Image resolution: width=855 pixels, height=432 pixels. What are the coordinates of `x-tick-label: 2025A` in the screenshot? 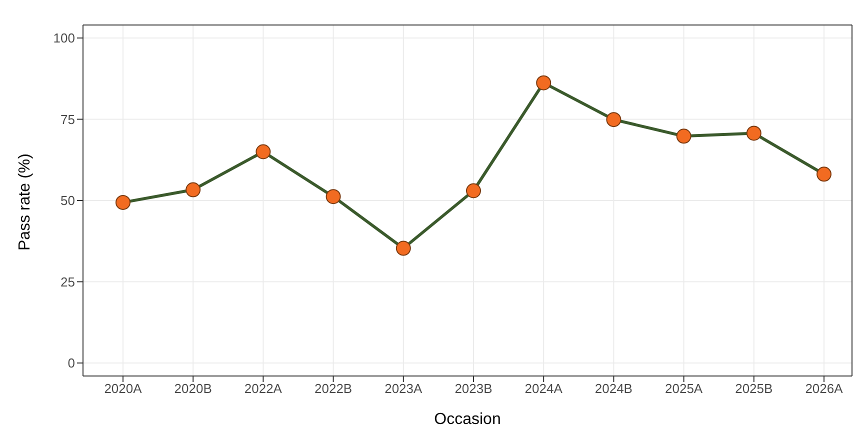 It's located at (684, 388).